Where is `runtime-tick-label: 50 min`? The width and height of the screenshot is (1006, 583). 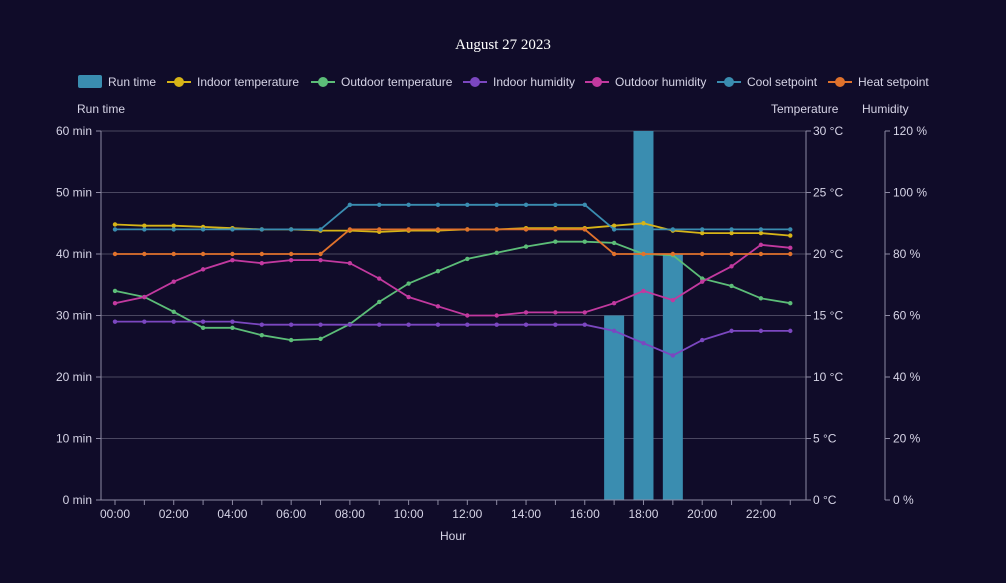 runtime-tick-label: 50 min is located at coordinates (74, 193).